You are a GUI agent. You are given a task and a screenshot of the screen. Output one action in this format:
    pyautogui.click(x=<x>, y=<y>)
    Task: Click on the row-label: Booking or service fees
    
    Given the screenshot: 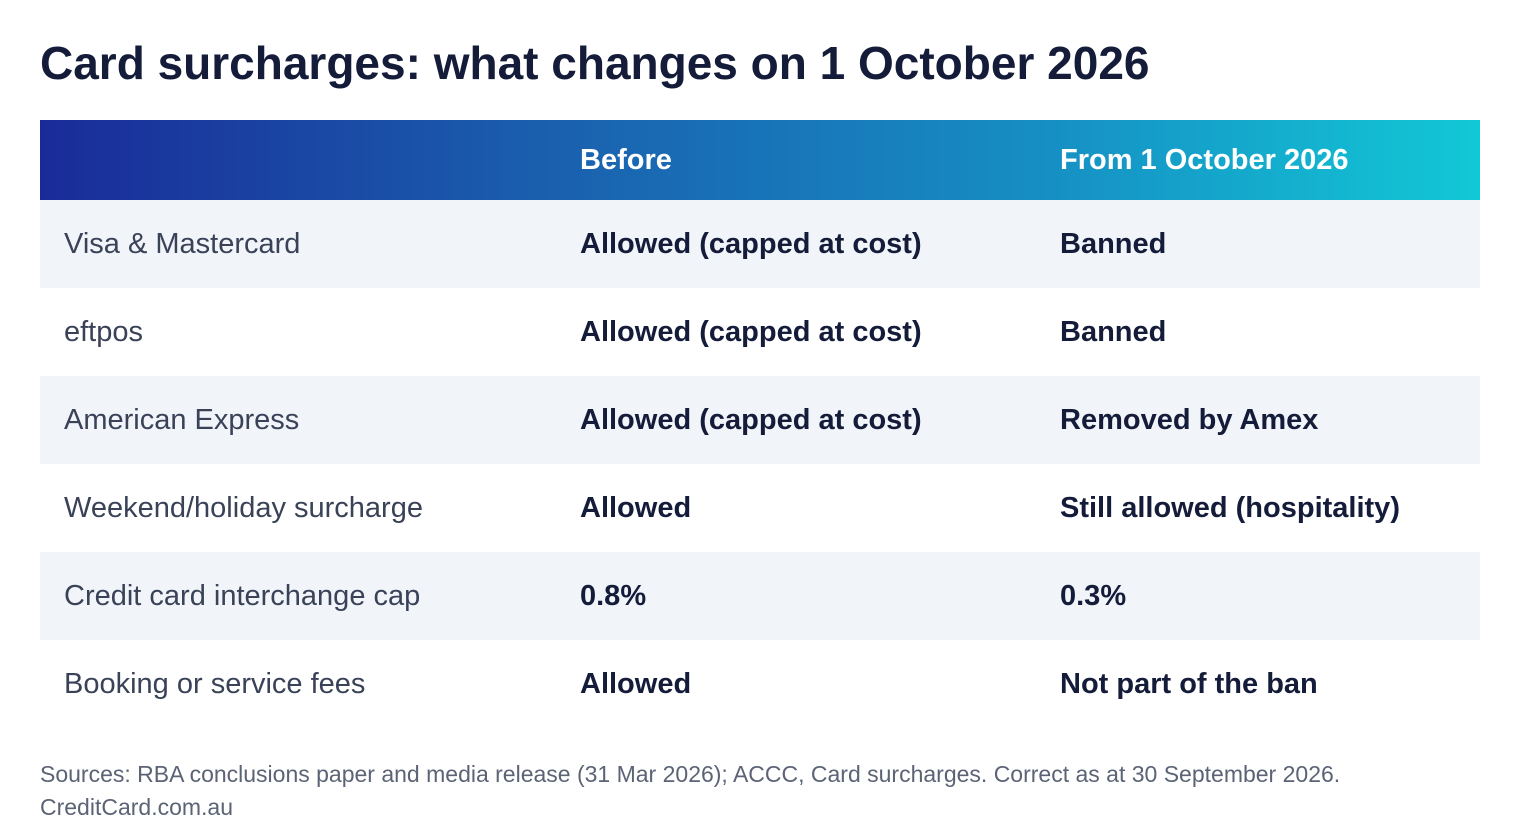 What is the action you would take?
    pyautogui.click(x=215, y=683)
    